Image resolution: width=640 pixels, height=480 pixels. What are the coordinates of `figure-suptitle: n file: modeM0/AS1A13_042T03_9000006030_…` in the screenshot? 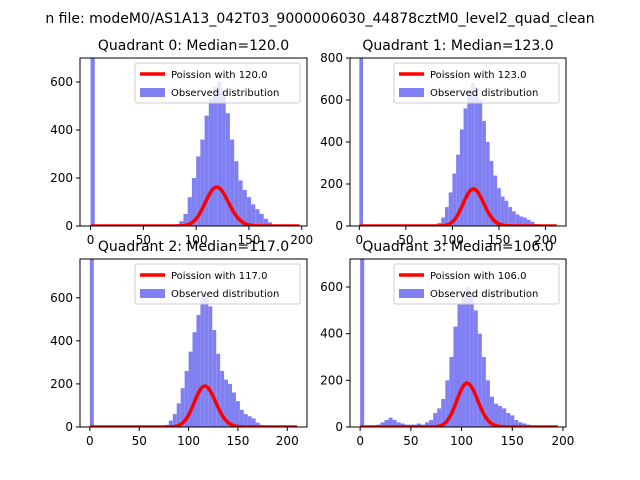 It's located at (319, 19).